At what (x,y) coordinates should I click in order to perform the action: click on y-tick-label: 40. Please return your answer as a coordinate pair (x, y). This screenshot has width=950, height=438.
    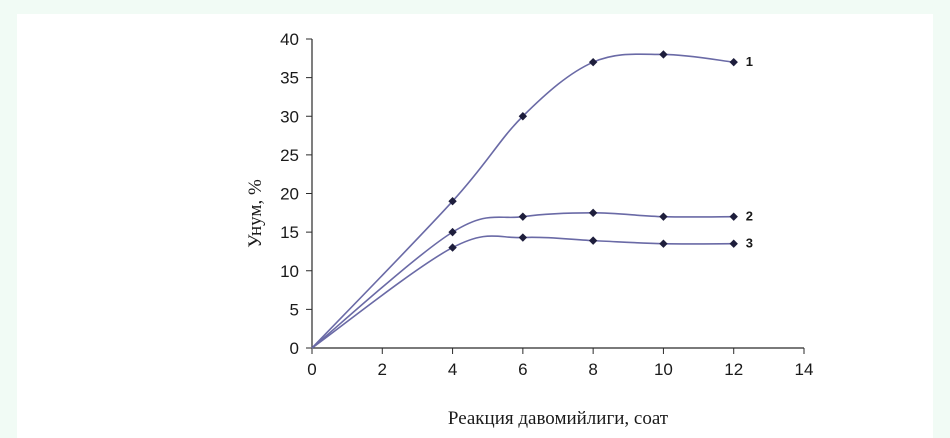
    Looking at the image, I should click on (289, 39).